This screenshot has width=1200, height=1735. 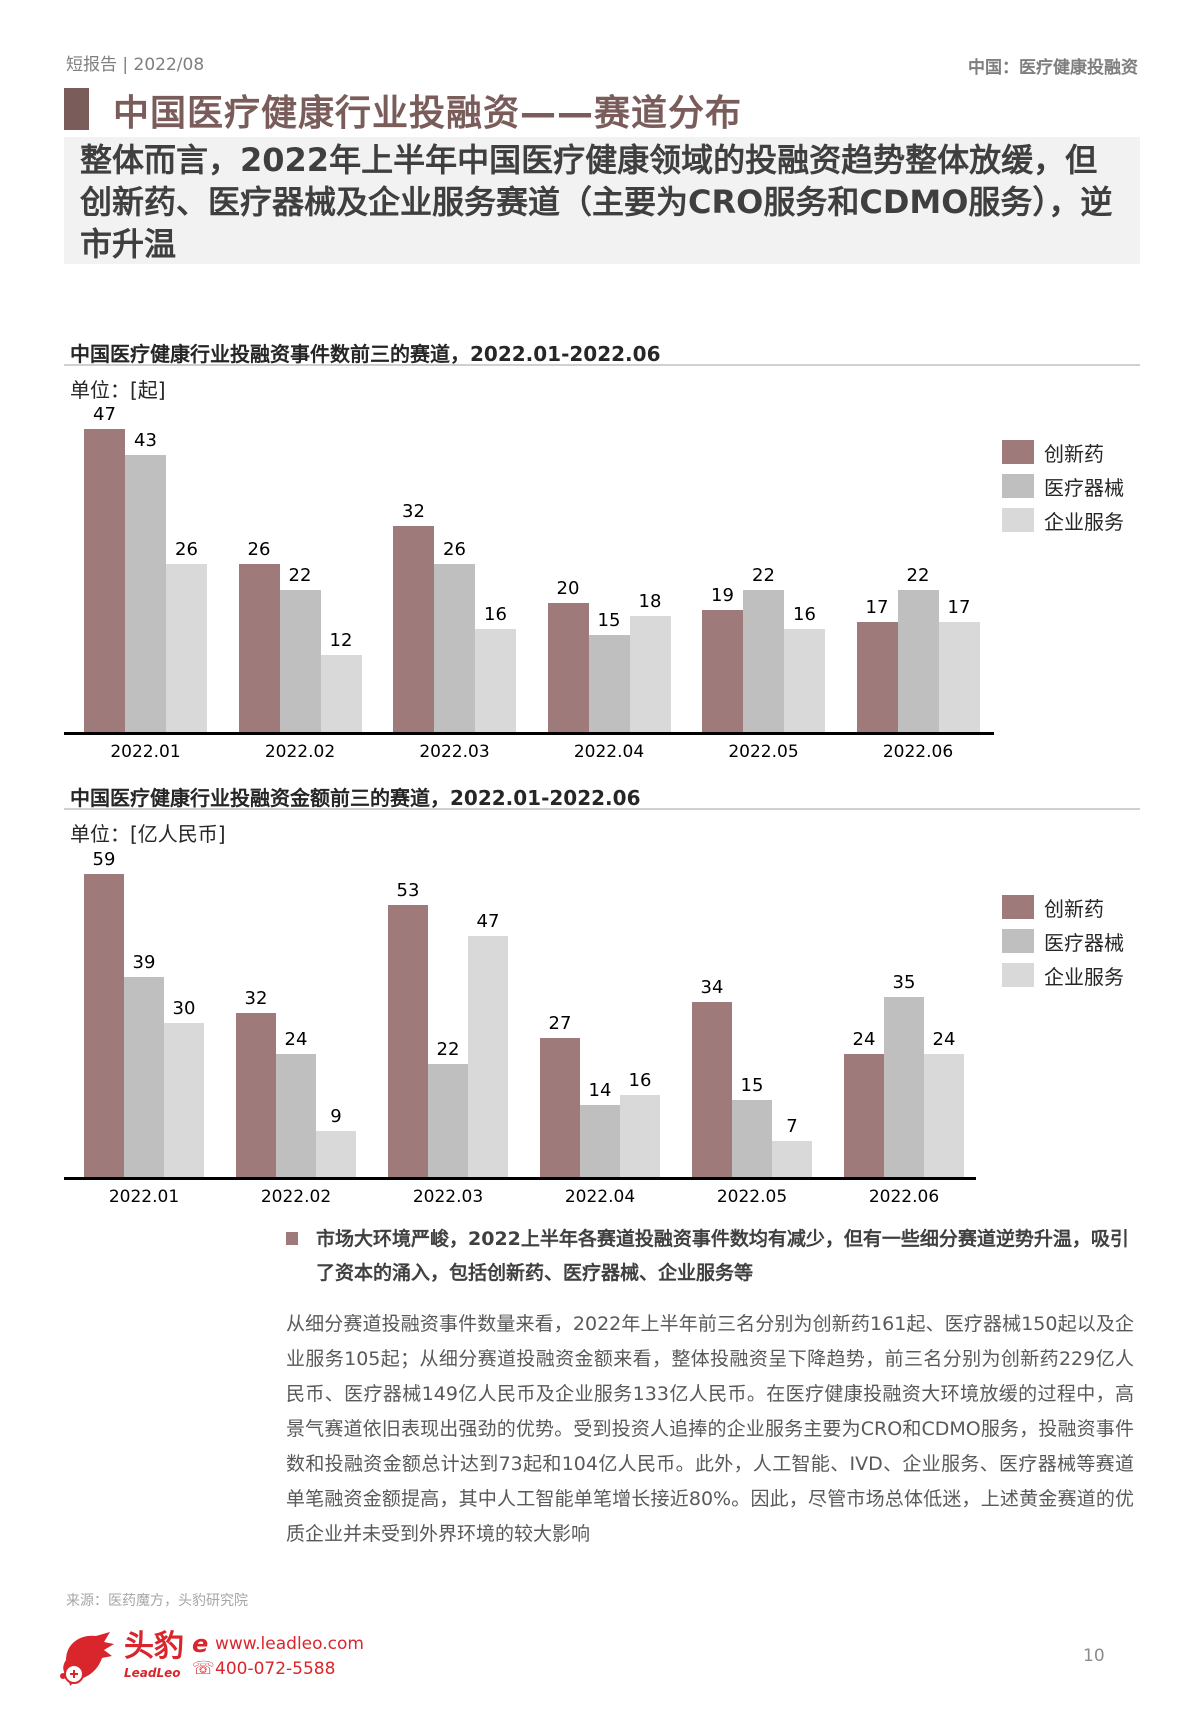 What do you see at coordinates (87, 1659) in the screenshot?
I see `leopard-icon` at bounding box center [87, 1659].